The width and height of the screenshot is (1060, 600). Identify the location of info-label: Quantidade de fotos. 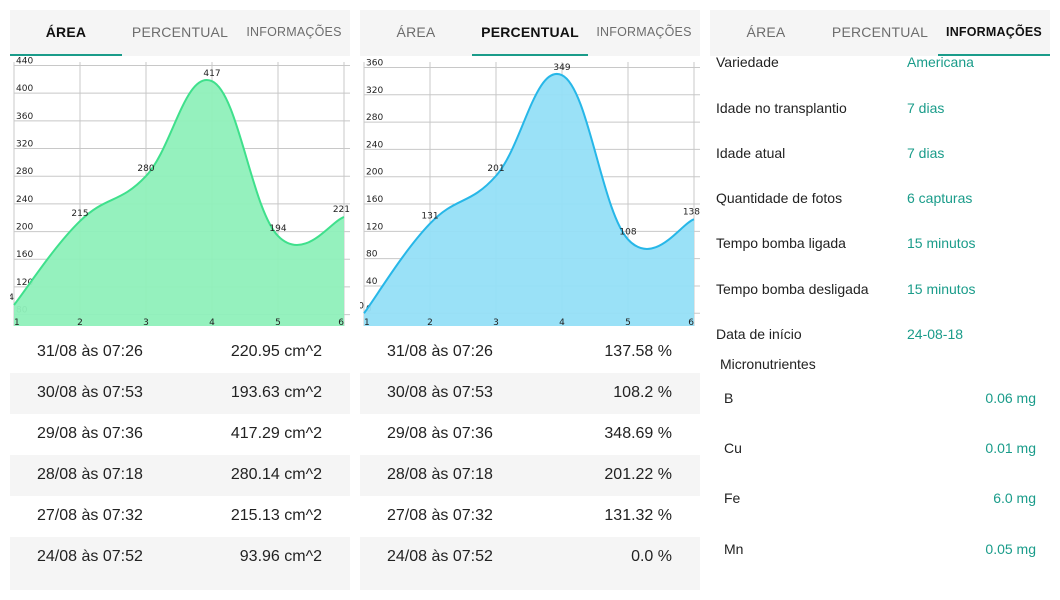
(779, 198).